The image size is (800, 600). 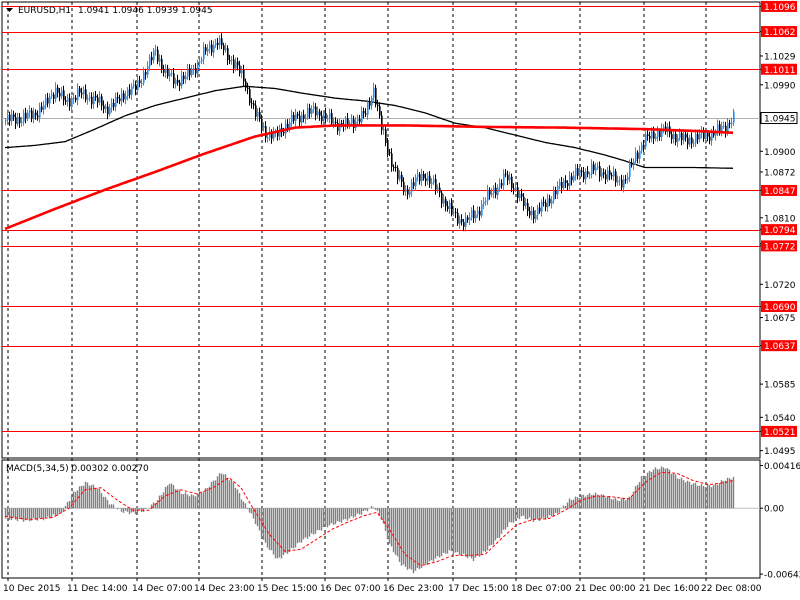 I want to click on macd-signal-line, so click(x=369, y=519).